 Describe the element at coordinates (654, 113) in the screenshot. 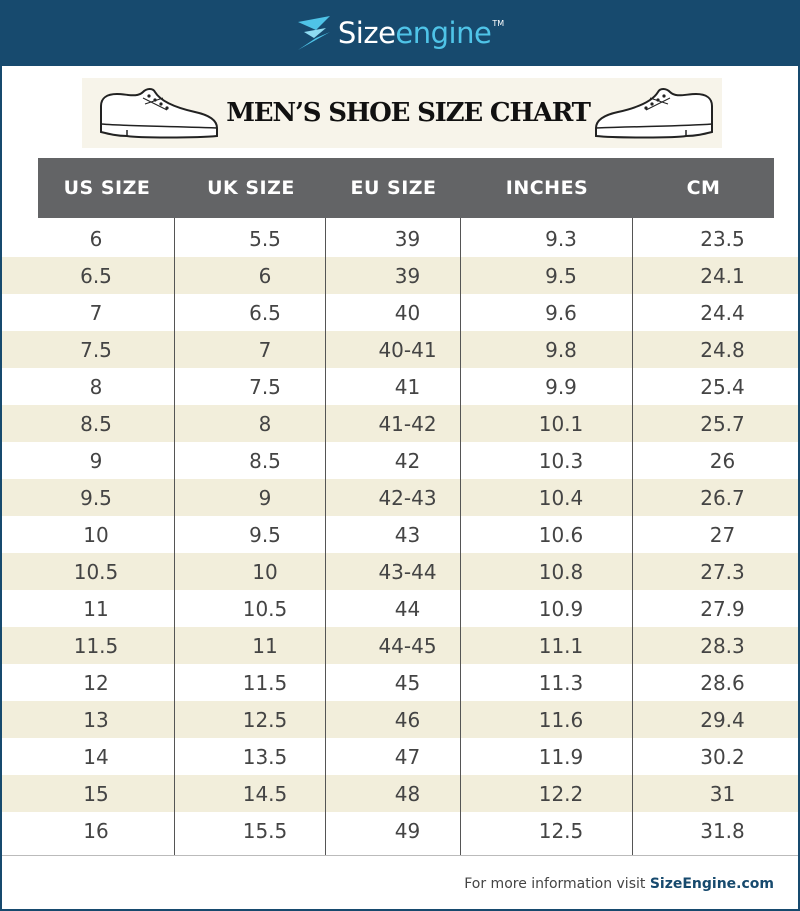

I see `shoe-right-icon` at that location.